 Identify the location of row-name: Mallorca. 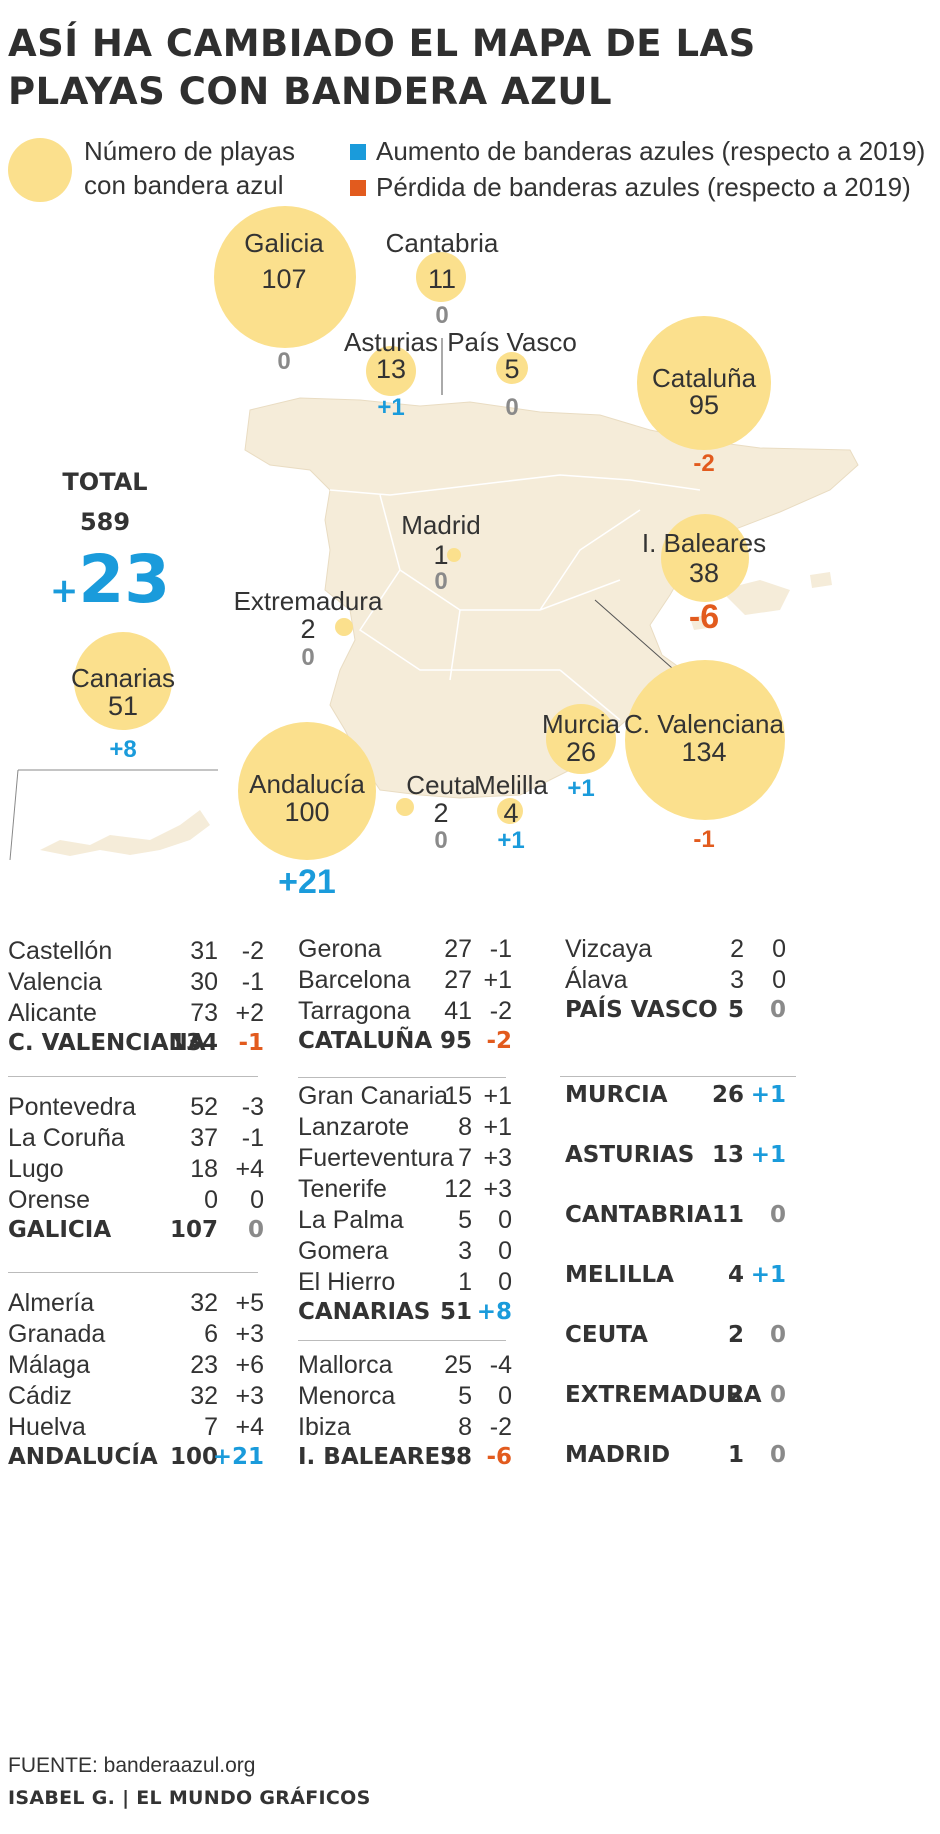
(345, 1365).